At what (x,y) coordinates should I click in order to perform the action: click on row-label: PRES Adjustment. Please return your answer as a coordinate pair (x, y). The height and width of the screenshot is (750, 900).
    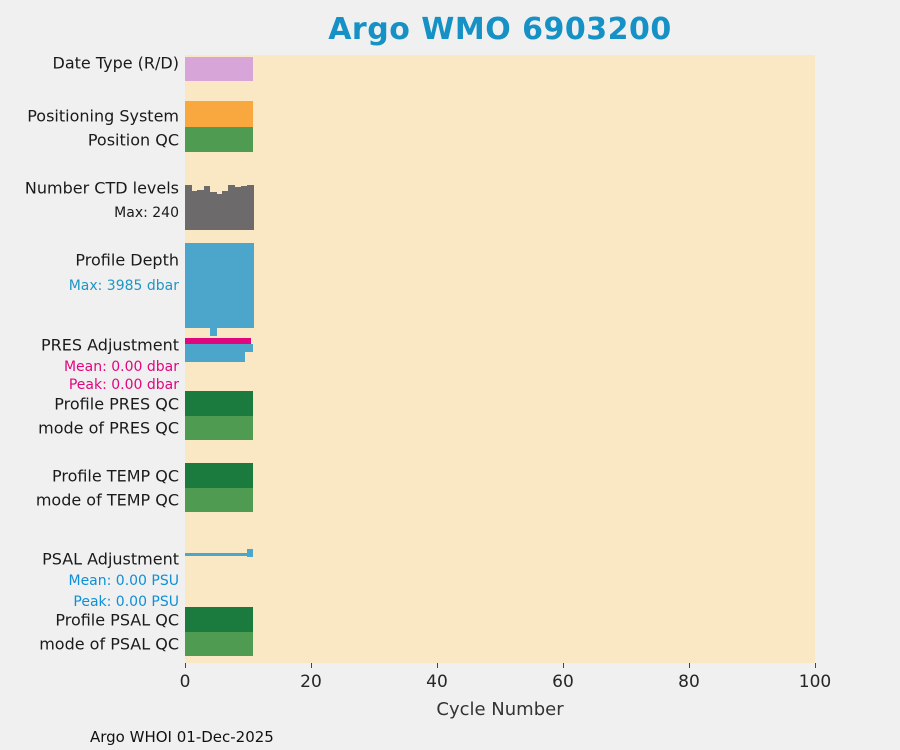
    Looking at the image, I should click on (110, 345).